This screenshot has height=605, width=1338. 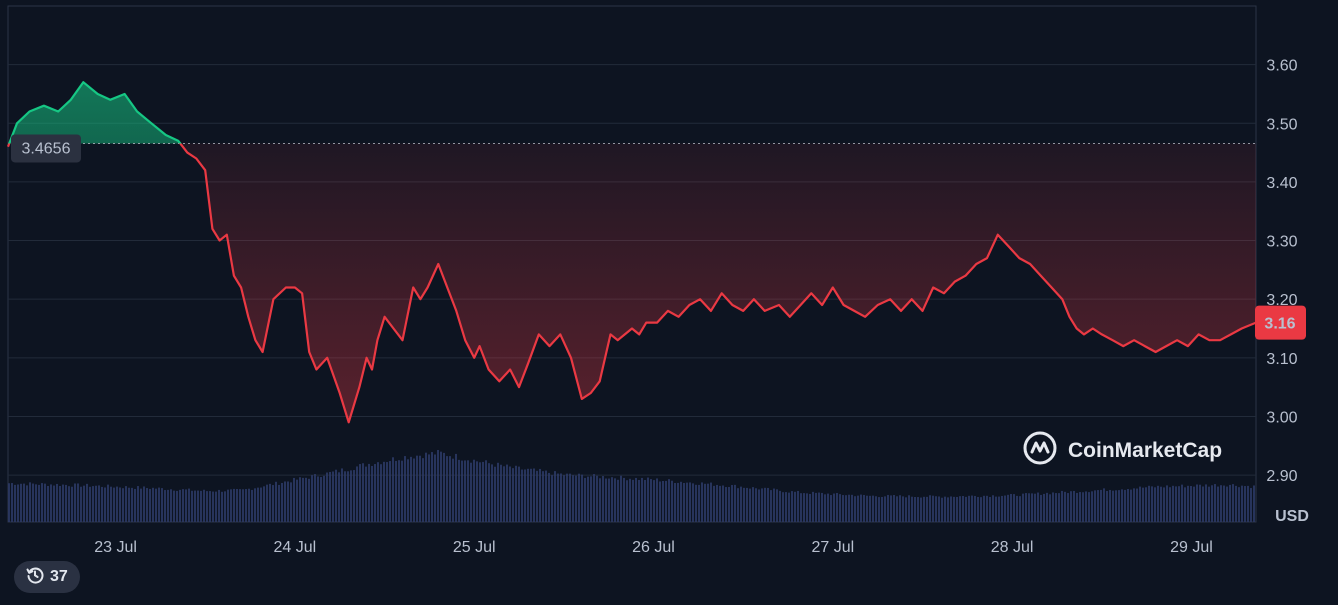 I want to click on coinmarketcap-watermark: CoinMarketCap, so click(x=1122, y=451).